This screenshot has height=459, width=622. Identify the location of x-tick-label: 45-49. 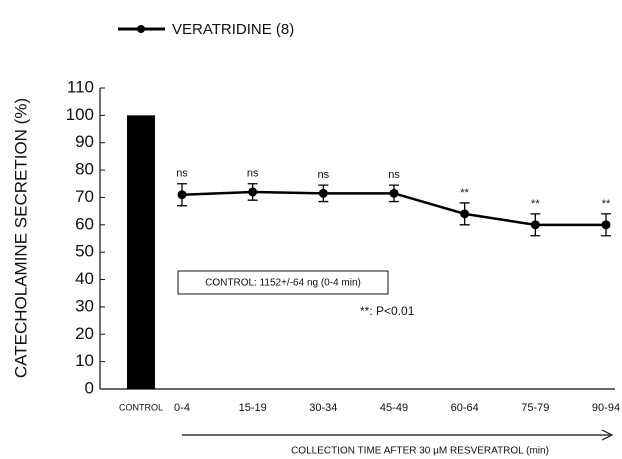
(394, 408).